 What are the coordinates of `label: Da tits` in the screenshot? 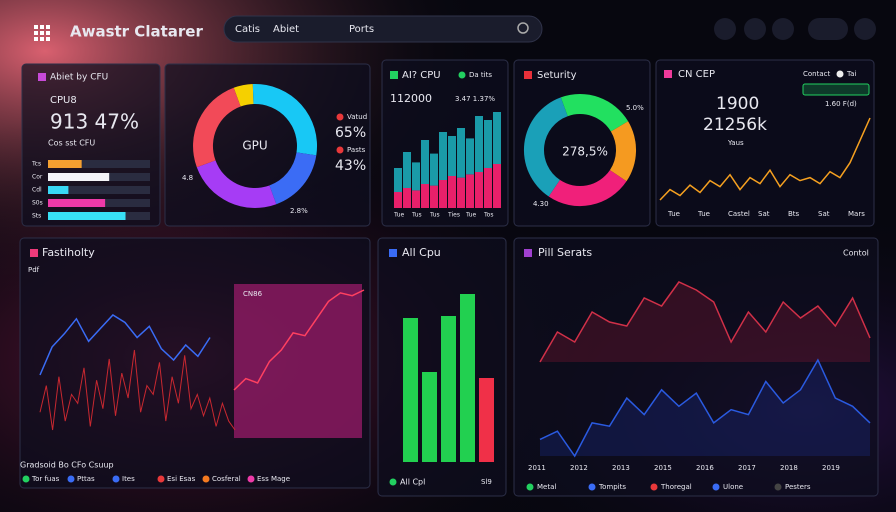 It's located at (480, 75).